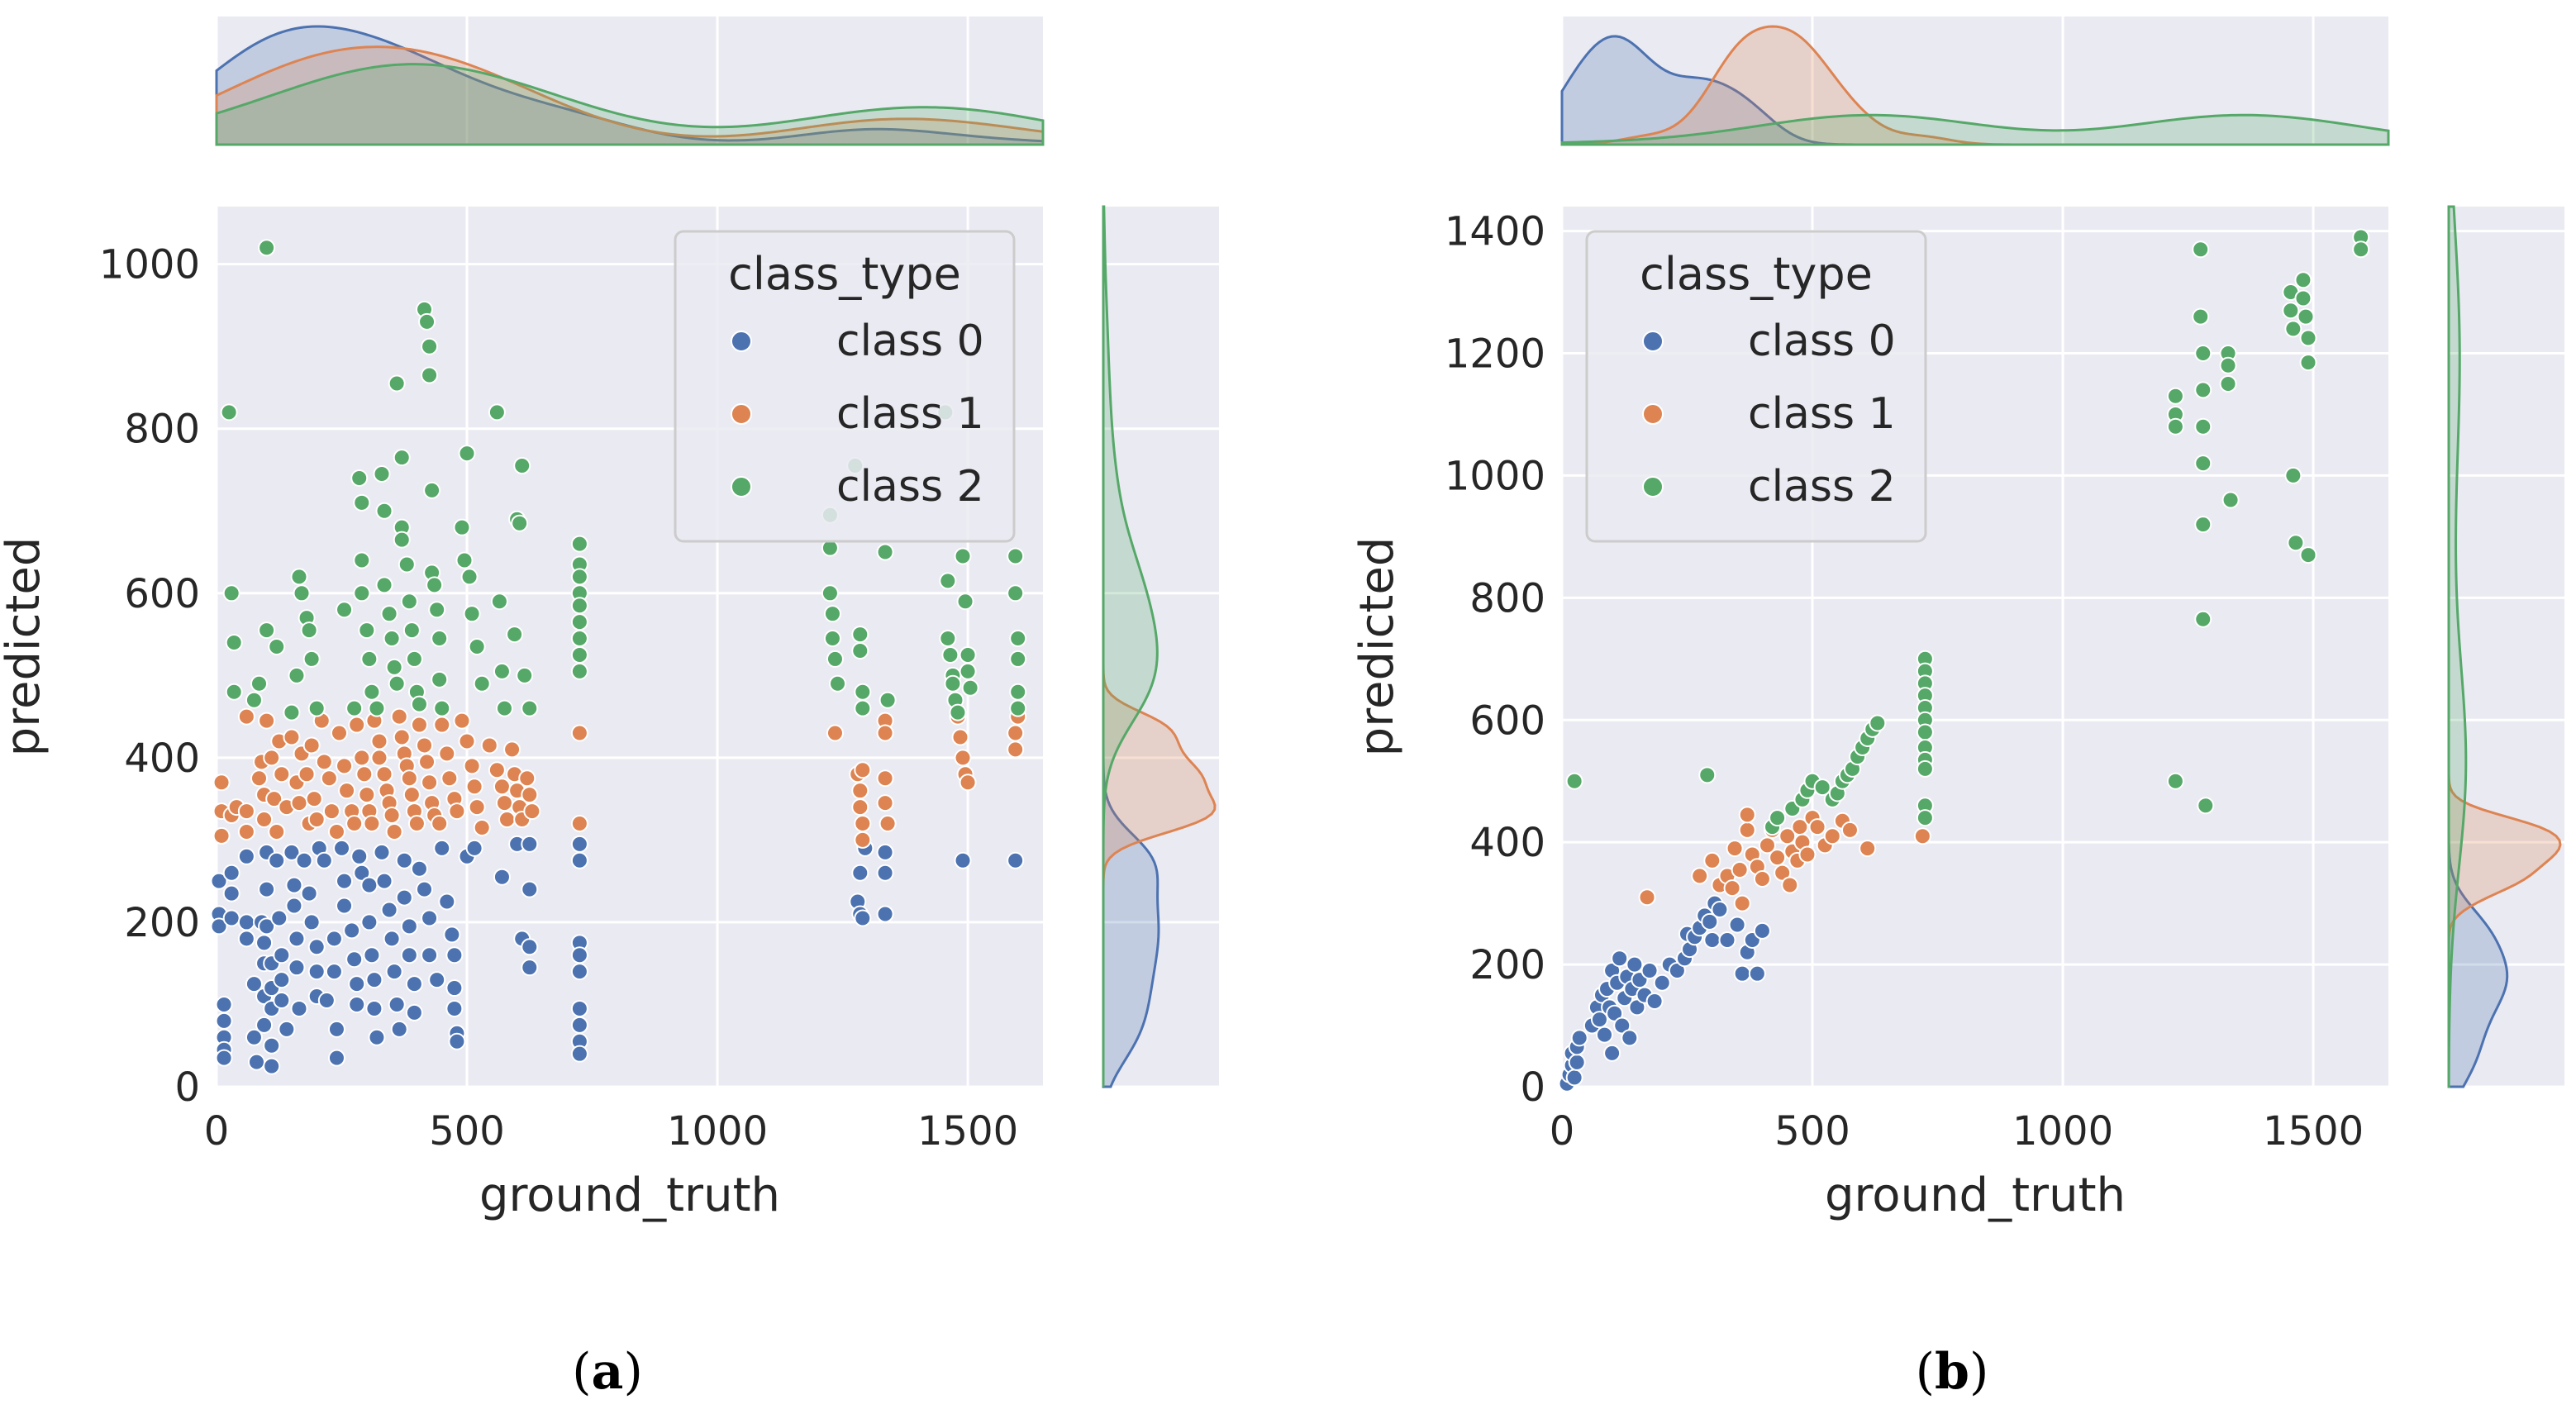 This screenshot has width=2576, height=1414. What do you see at coordinates (1377, 647) in the screenshot?
I see `y-axis-title: predicted` at bounding box center [1377, 647].